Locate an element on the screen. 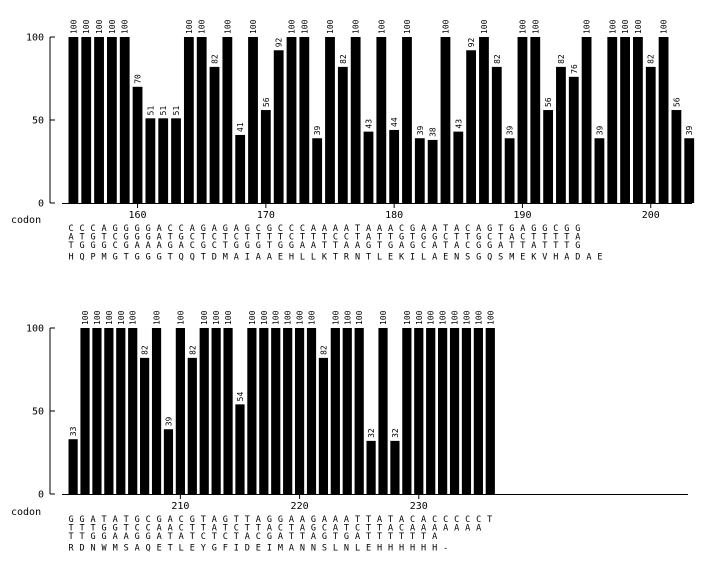 The width and height of the screenshot is (709, 561). x-tick-label: 180 is located at coordinates (394, 215).